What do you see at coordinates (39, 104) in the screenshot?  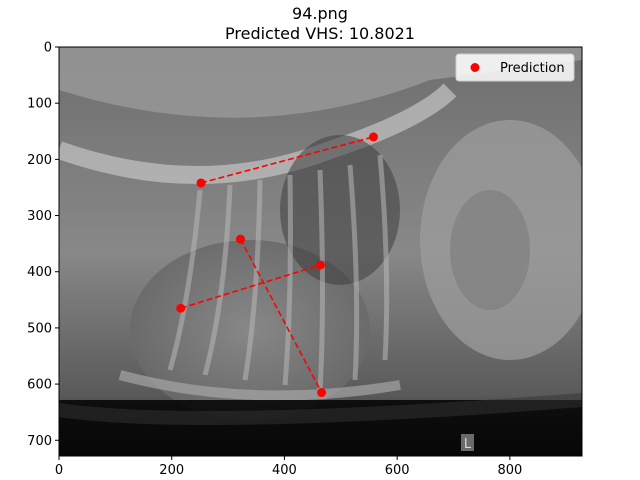 I see `y-tick-label: 100` at bounding box center [39, 104].